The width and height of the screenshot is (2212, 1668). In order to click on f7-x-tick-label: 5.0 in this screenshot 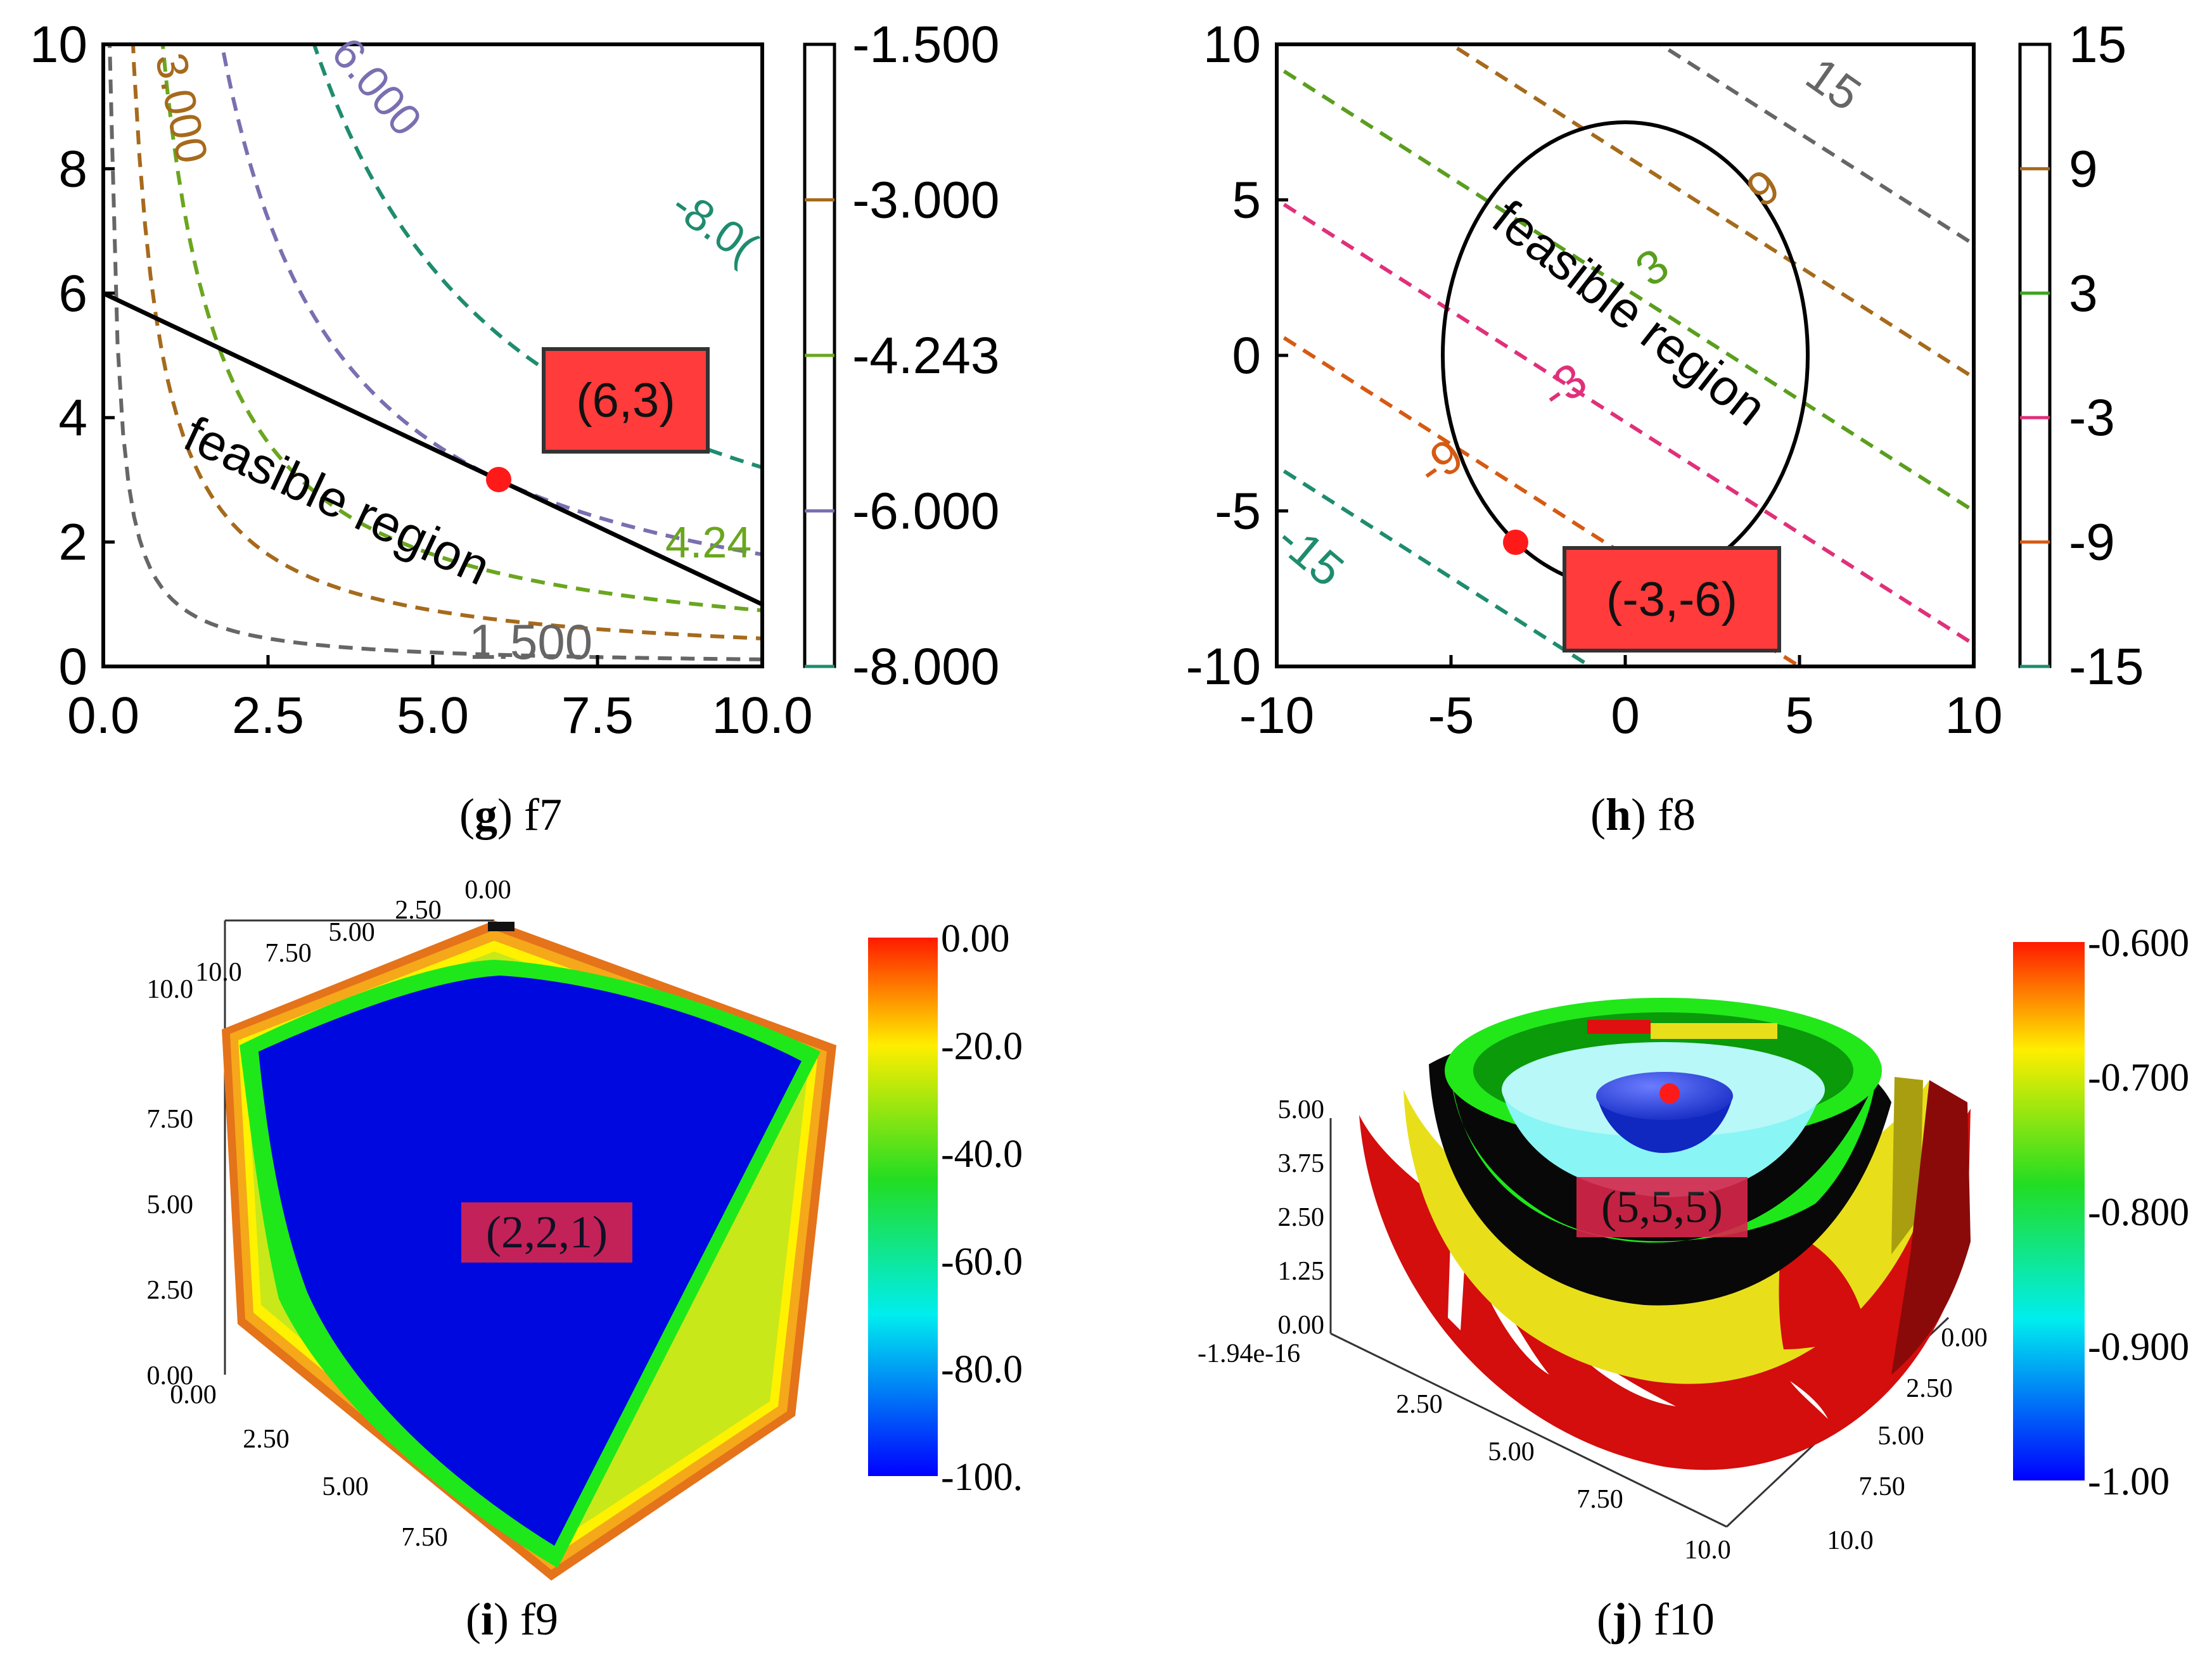, I will do `click(433, 715)`.